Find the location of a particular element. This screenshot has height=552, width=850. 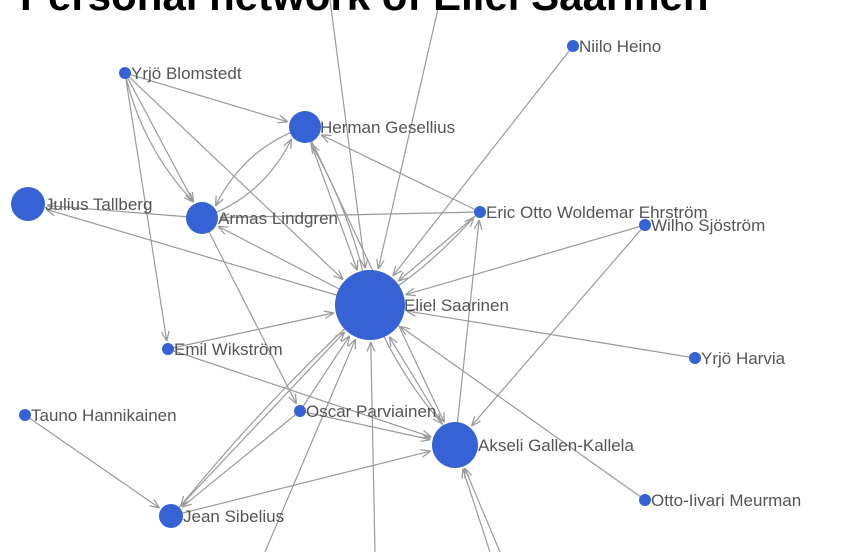

title: Personal network of Eliel Saarinen is located at coordinates (364, 9).